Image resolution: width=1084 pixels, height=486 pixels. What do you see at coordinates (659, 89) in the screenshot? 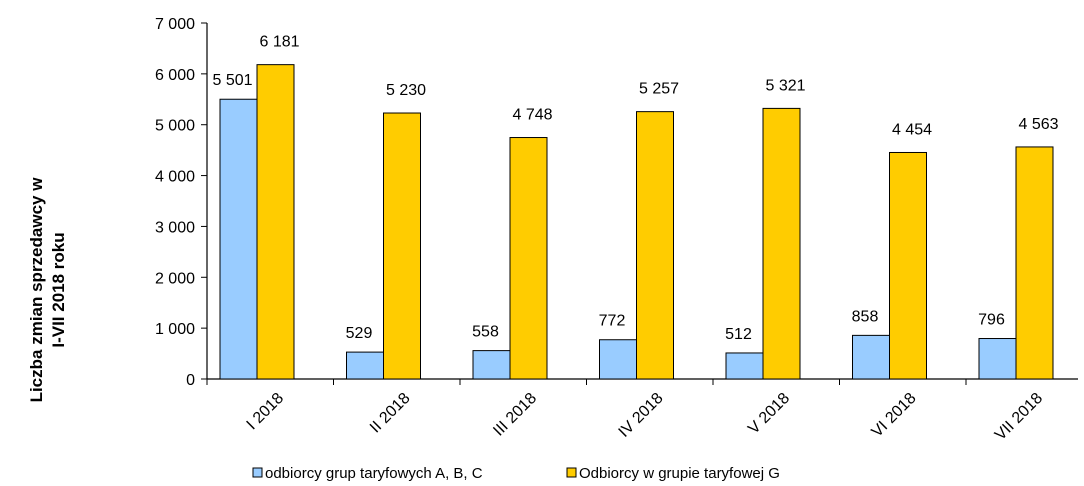
I see `data-label-g: 5 257` at bounding box center [659, 89].